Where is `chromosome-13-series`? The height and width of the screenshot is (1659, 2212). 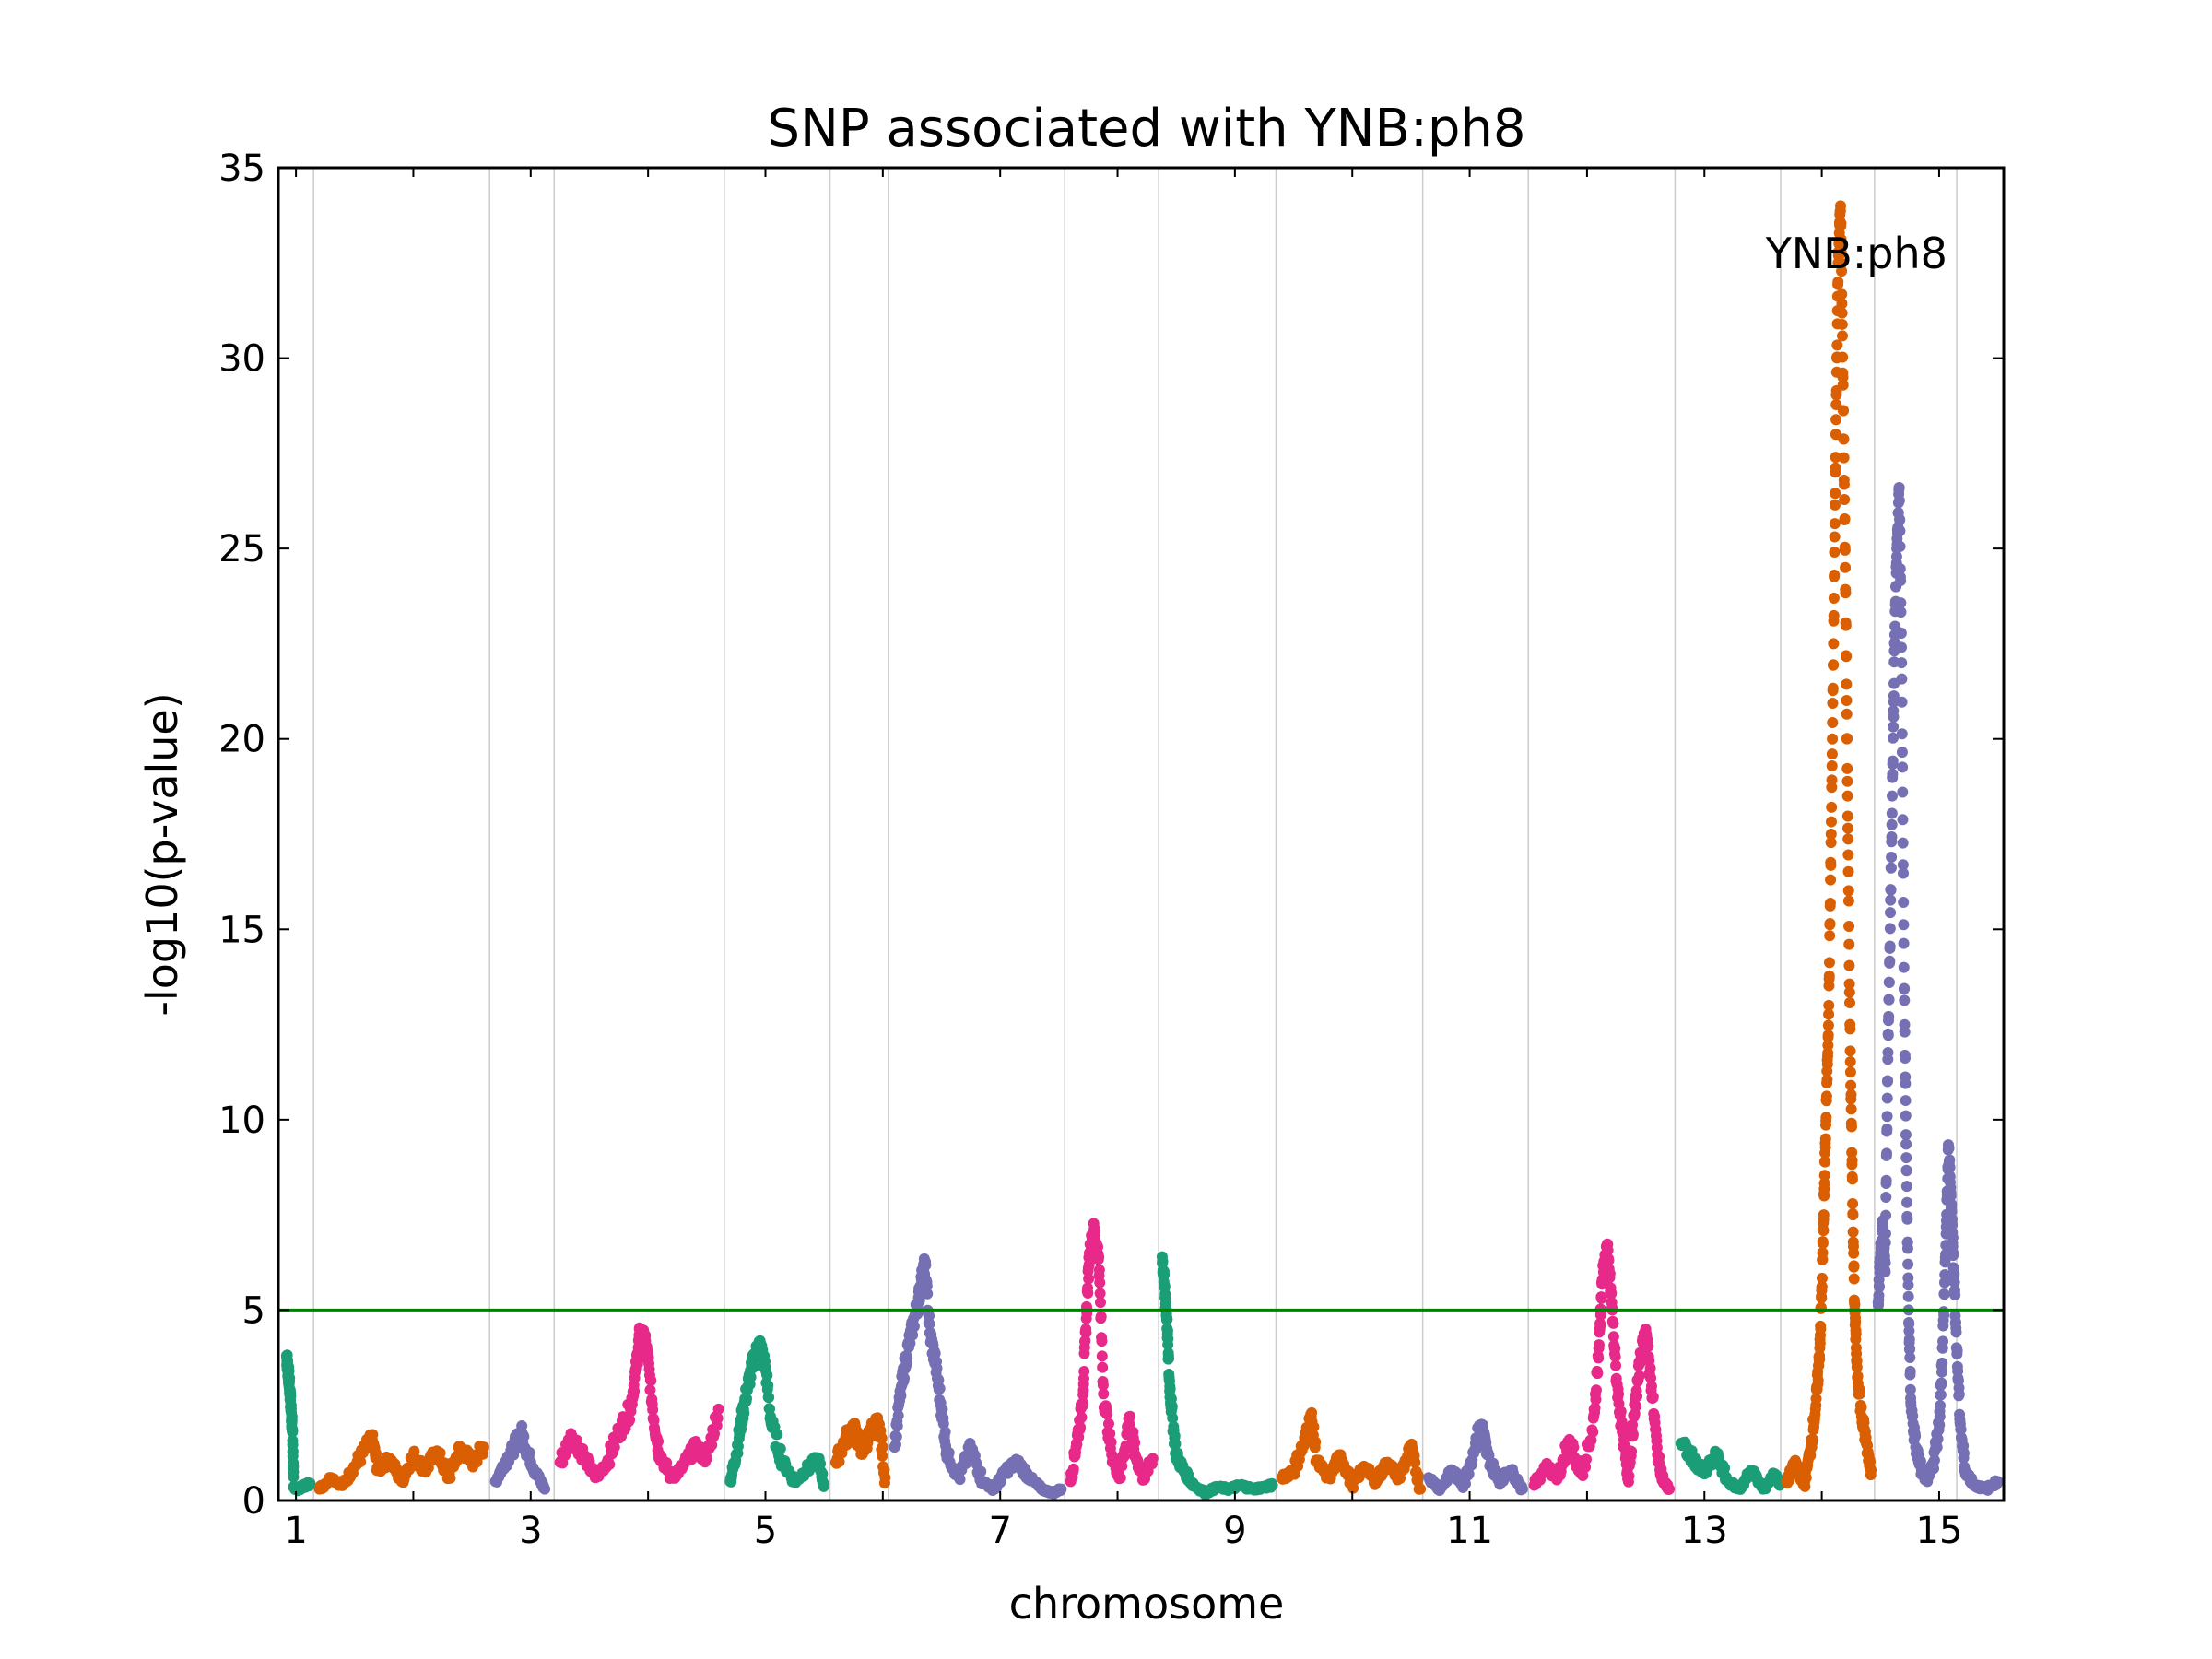
chromosome-13-series is located at coordinates (1730, 1465).